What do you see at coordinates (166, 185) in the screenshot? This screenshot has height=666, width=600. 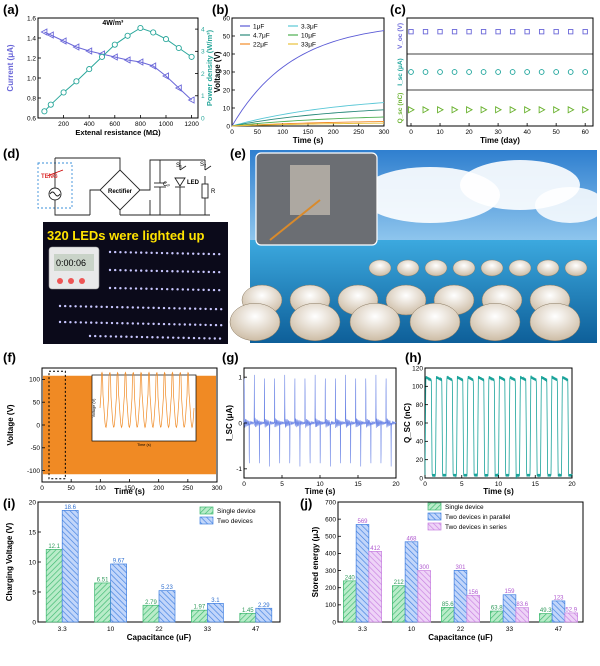 I see `capacitor-label: Cₚ` at bounding box center [166, 185].